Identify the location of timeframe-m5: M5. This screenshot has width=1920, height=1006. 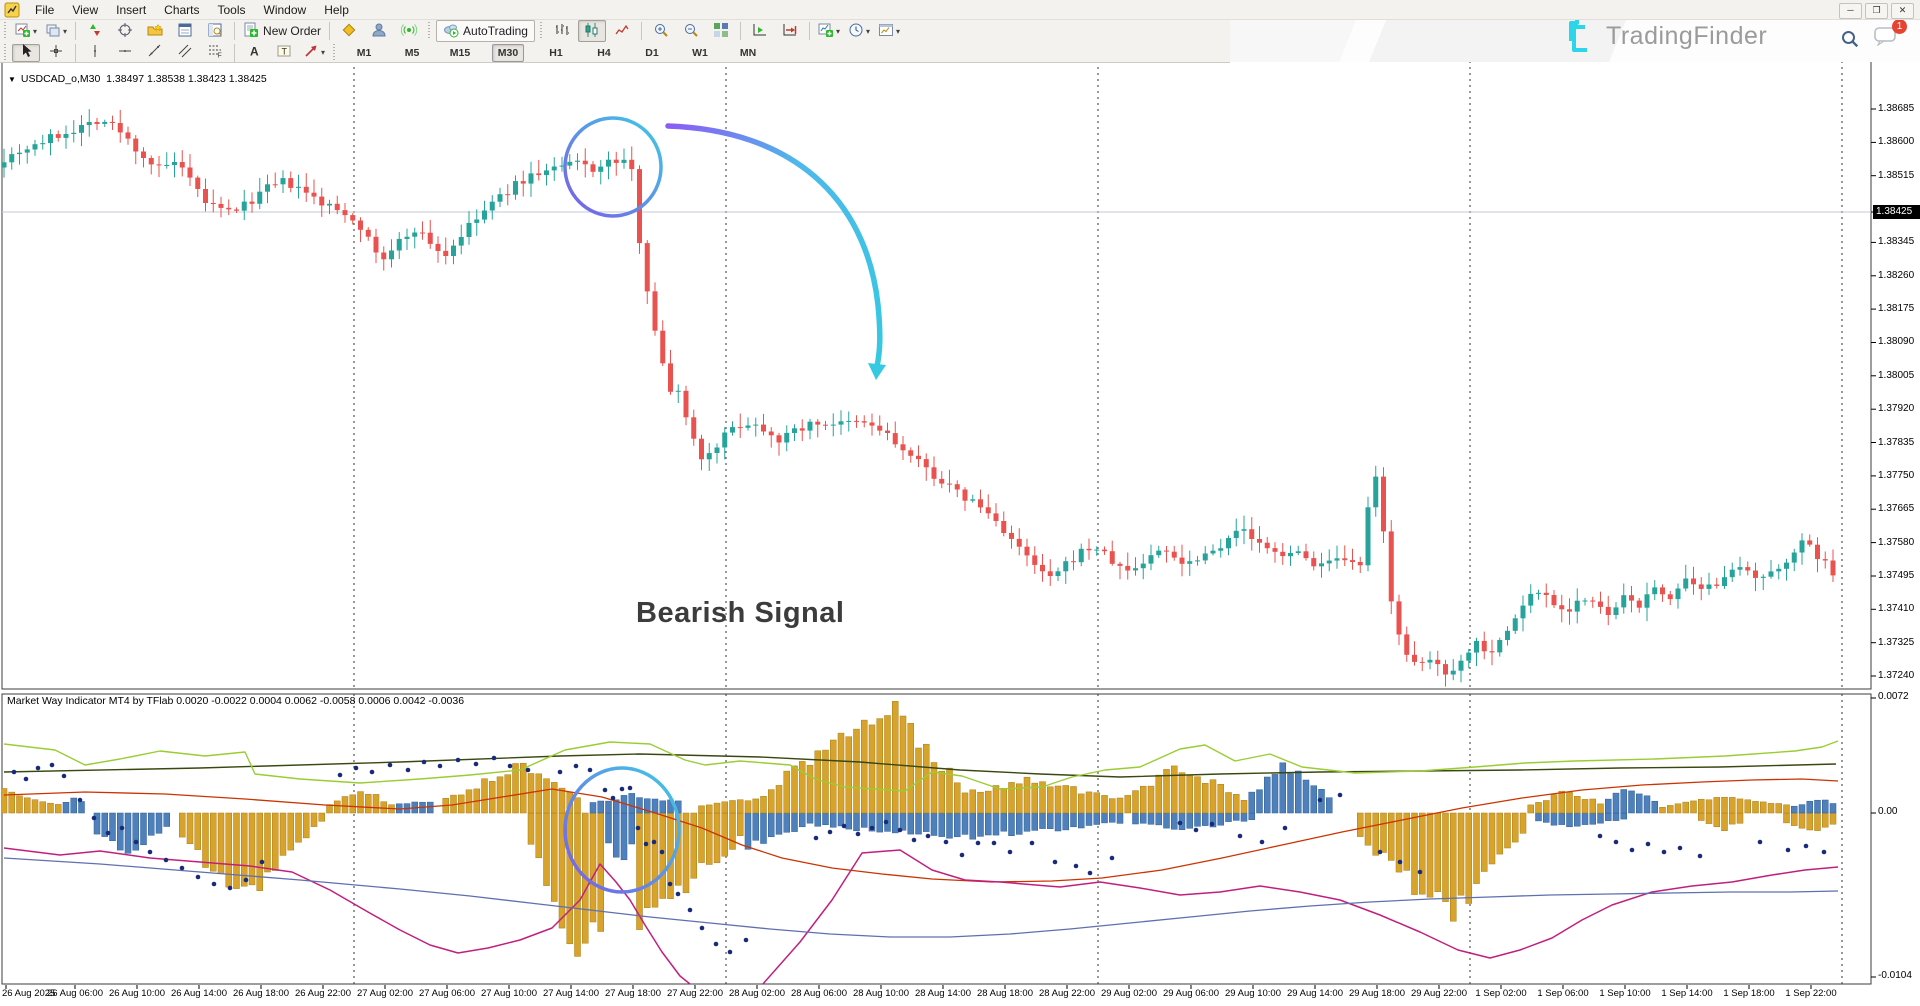
(412, 52).